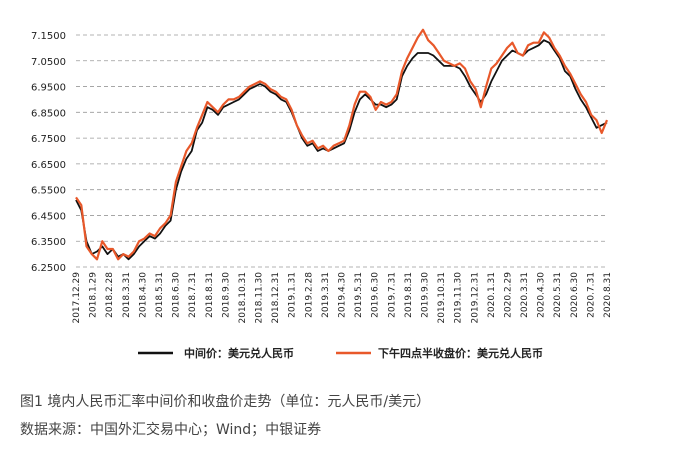 The height and width of the screenshot is (451, 676). I want to click on x-tick-label: 2019.6.30, so click(376, 295).